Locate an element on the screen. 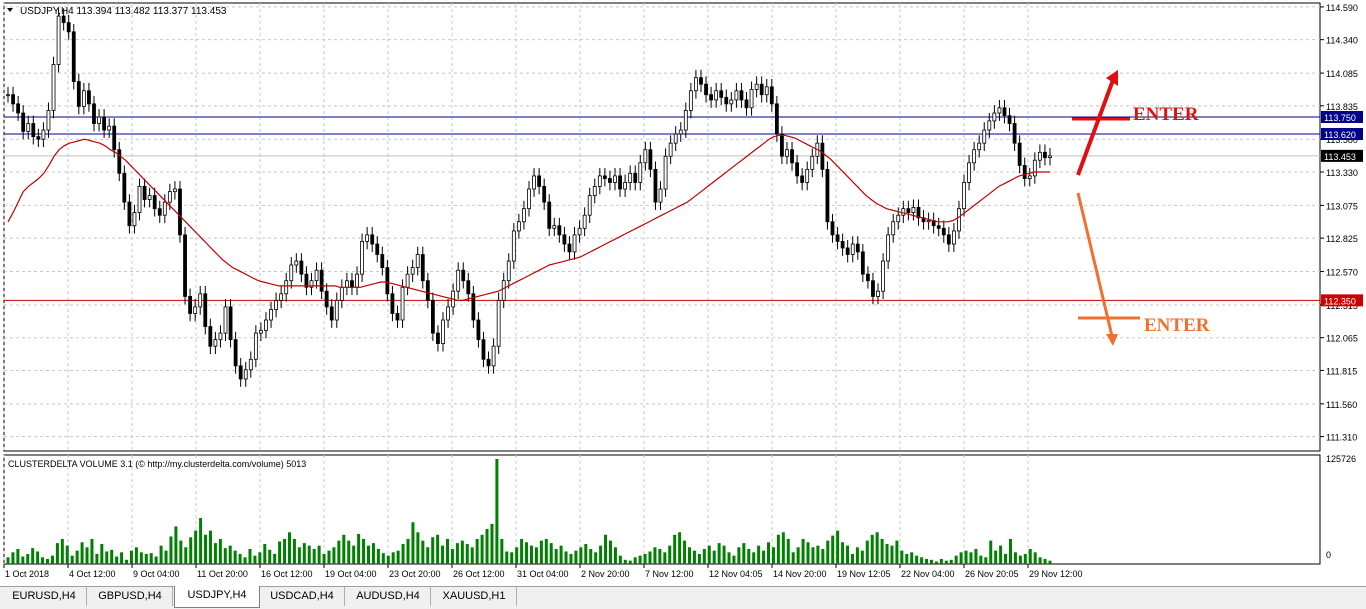  y-tick-label: 113.580 is located at coordinates (1342, 140).